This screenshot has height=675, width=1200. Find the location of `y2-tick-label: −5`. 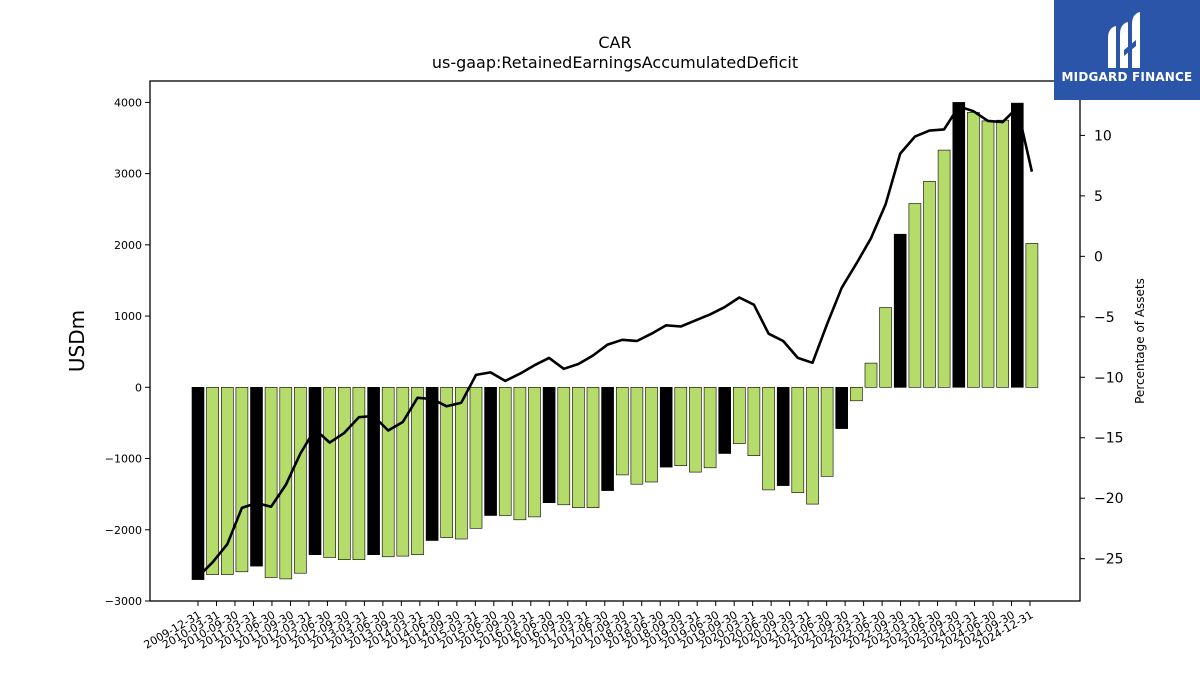

y2-tick-label: −5 is located at coordinates (1104, 318).